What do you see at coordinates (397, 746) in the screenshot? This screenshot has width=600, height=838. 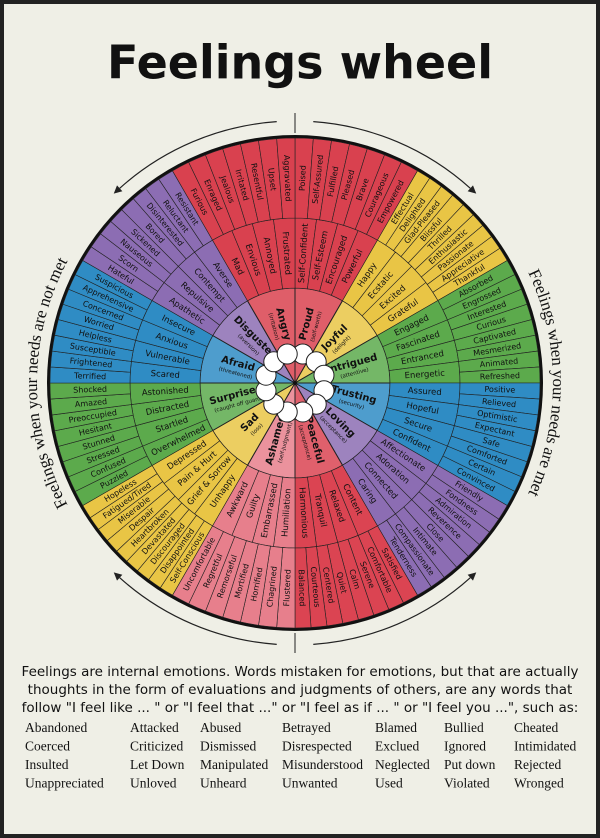 I see `footer-word: Exclued` at bounding box center [397, 746].